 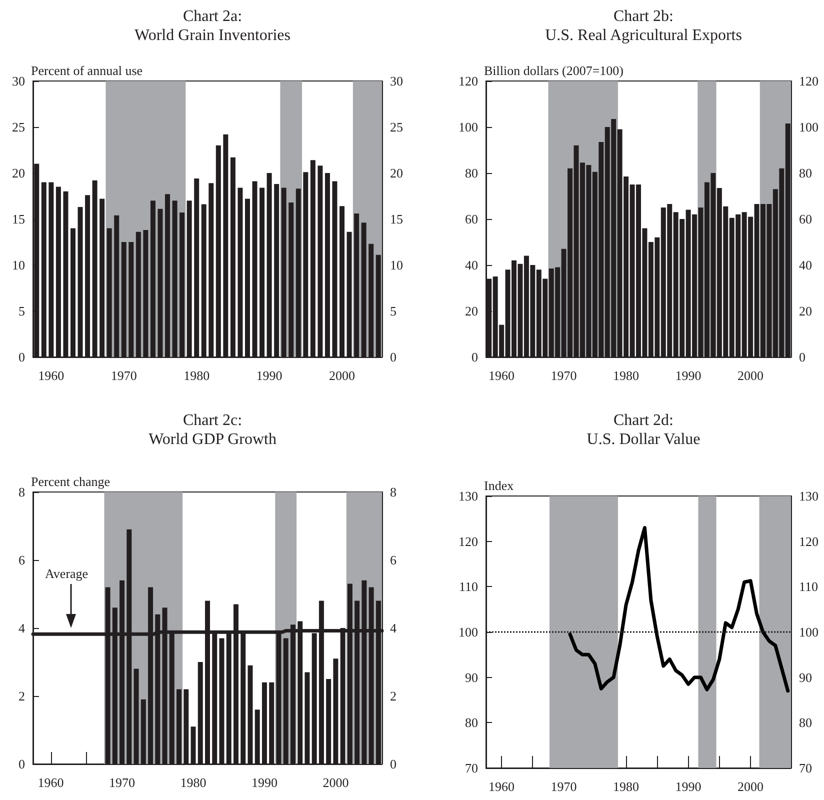 What do you see at coordinates (393, 311) in the screenshot?
I see `y2-tick-label: 5` at bounding box center [393, 311].